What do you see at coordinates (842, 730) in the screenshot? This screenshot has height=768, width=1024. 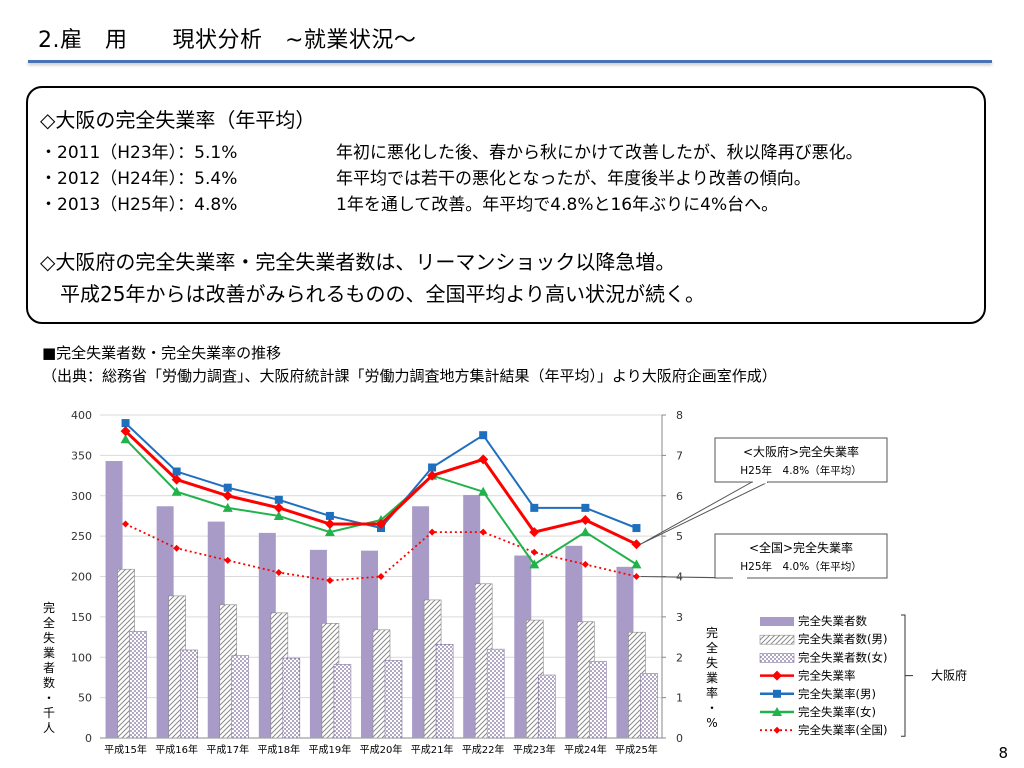 I see `legend-label: 完全失業率(全国)` at bounding box center [842, 730].